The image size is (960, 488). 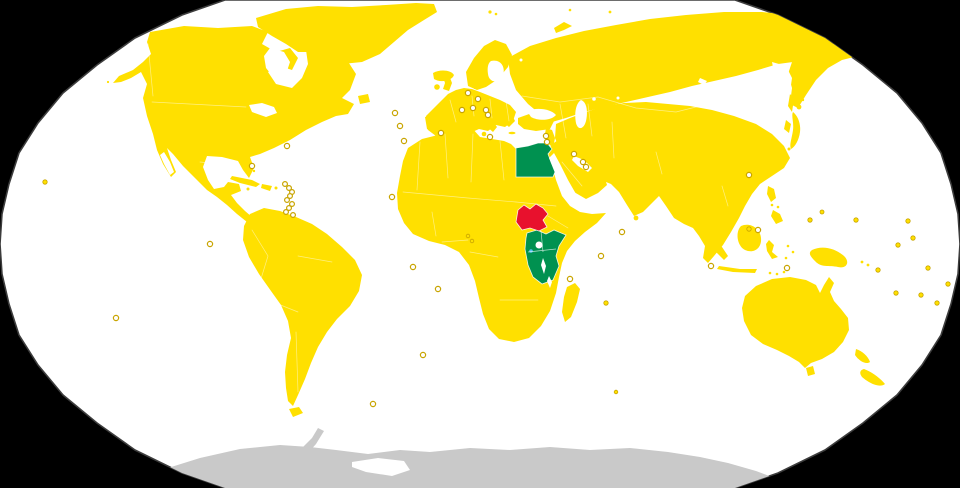 I want to click on ross-ice-shelf, so click(x=381, y=467).